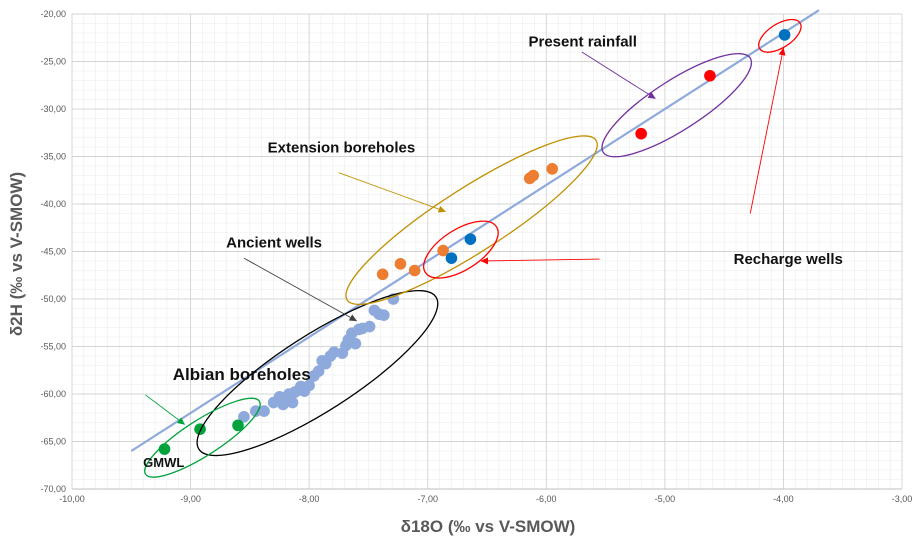  I want to click on x-tick-label: -3,00, so click(902, 499).